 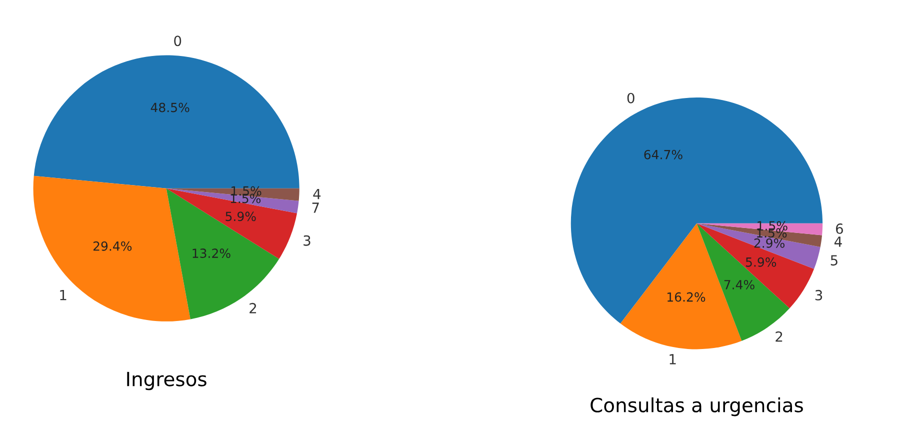 What do you see at coordinates (112, 246) in the screenshot?
I see `data-label: 29.4%` at bounding box center [112, 246].